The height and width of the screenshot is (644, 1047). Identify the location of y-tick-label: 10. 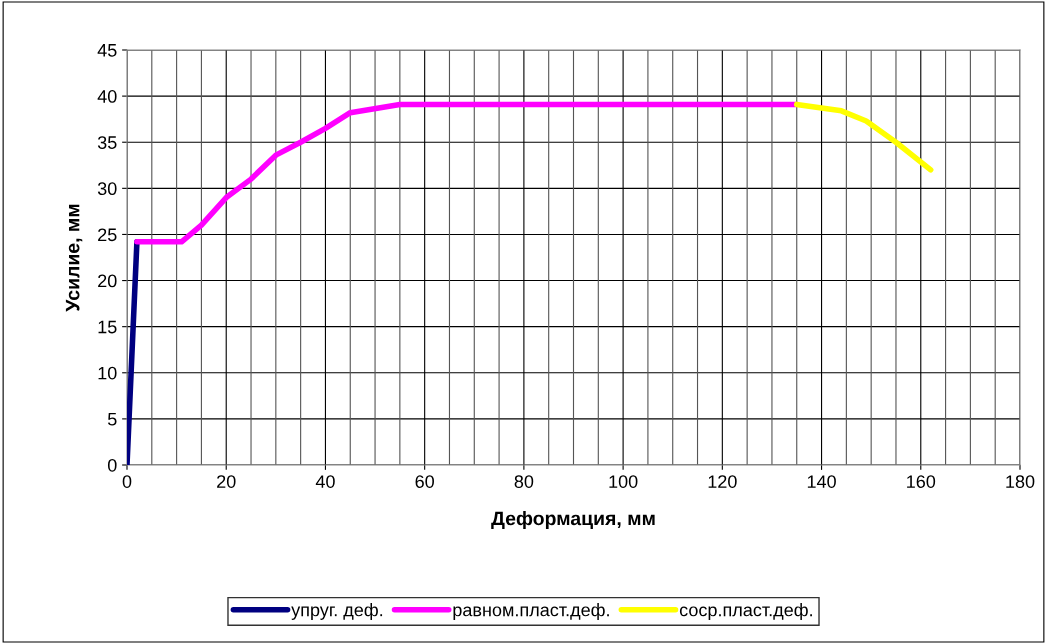
(107, 373).